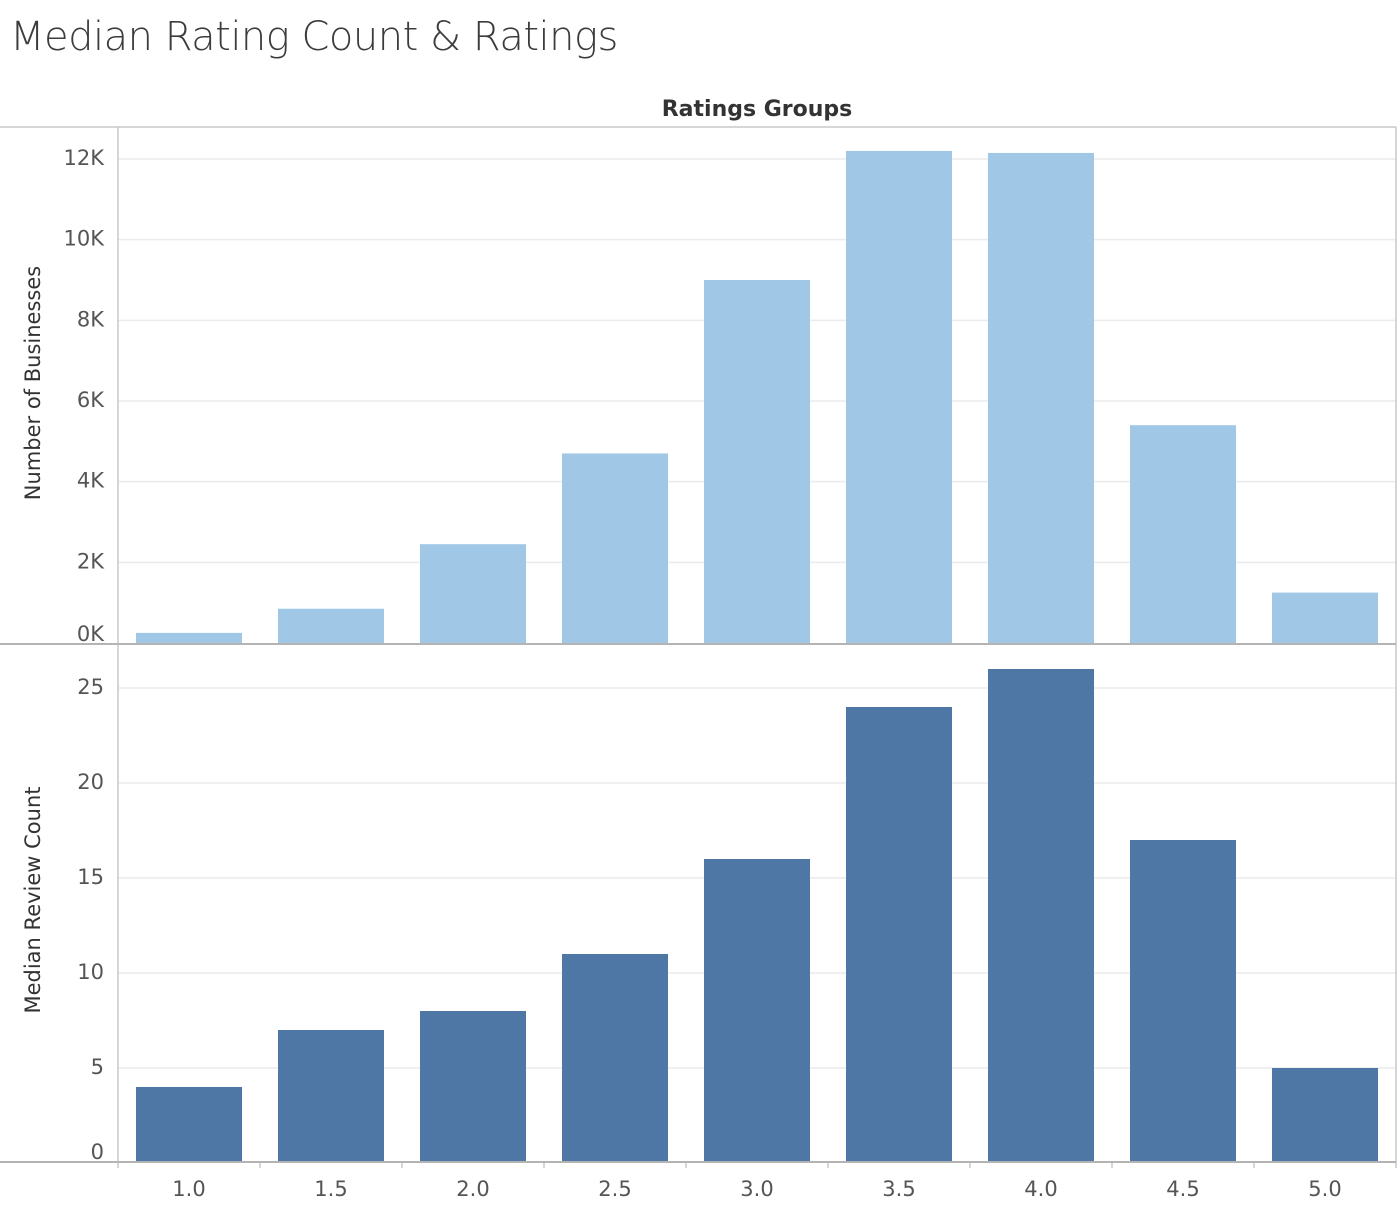 The height and width of the screenshot is (1206, 1400). I want to click on y-tick-label: 8K, so click(91, 319).